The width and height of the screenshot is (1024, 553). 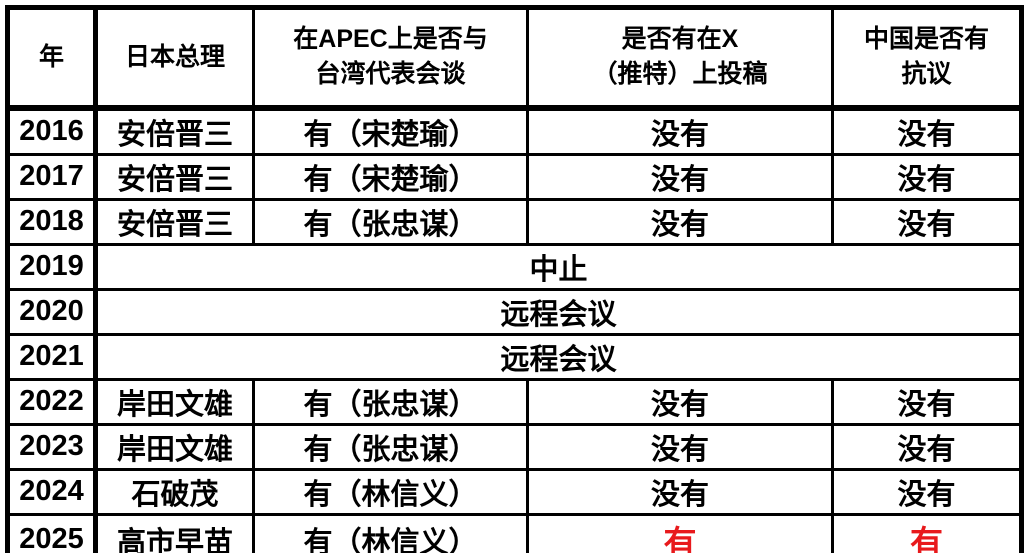 What do you see at coordinates (927, 58) in the screenshot?
I see `header-china-protest: 中国是否有 抗议` at bounding box center [927, 58].